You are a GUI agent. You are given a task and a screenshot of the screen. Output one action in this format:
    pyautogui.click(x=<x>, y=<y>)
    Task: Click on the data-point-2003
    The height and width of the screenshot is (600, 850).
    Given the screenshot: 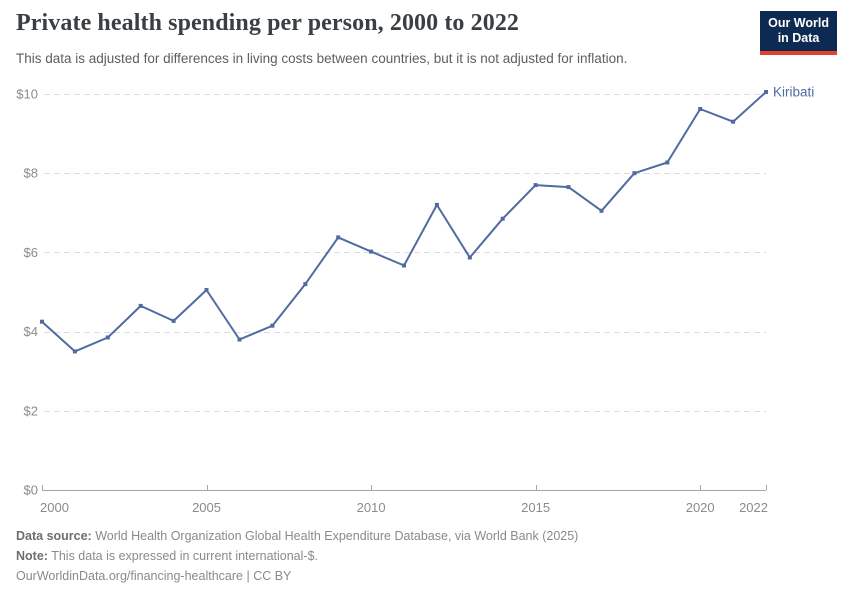 What is the action you would take?
    pyautogui.click(x=140, y=305)
    